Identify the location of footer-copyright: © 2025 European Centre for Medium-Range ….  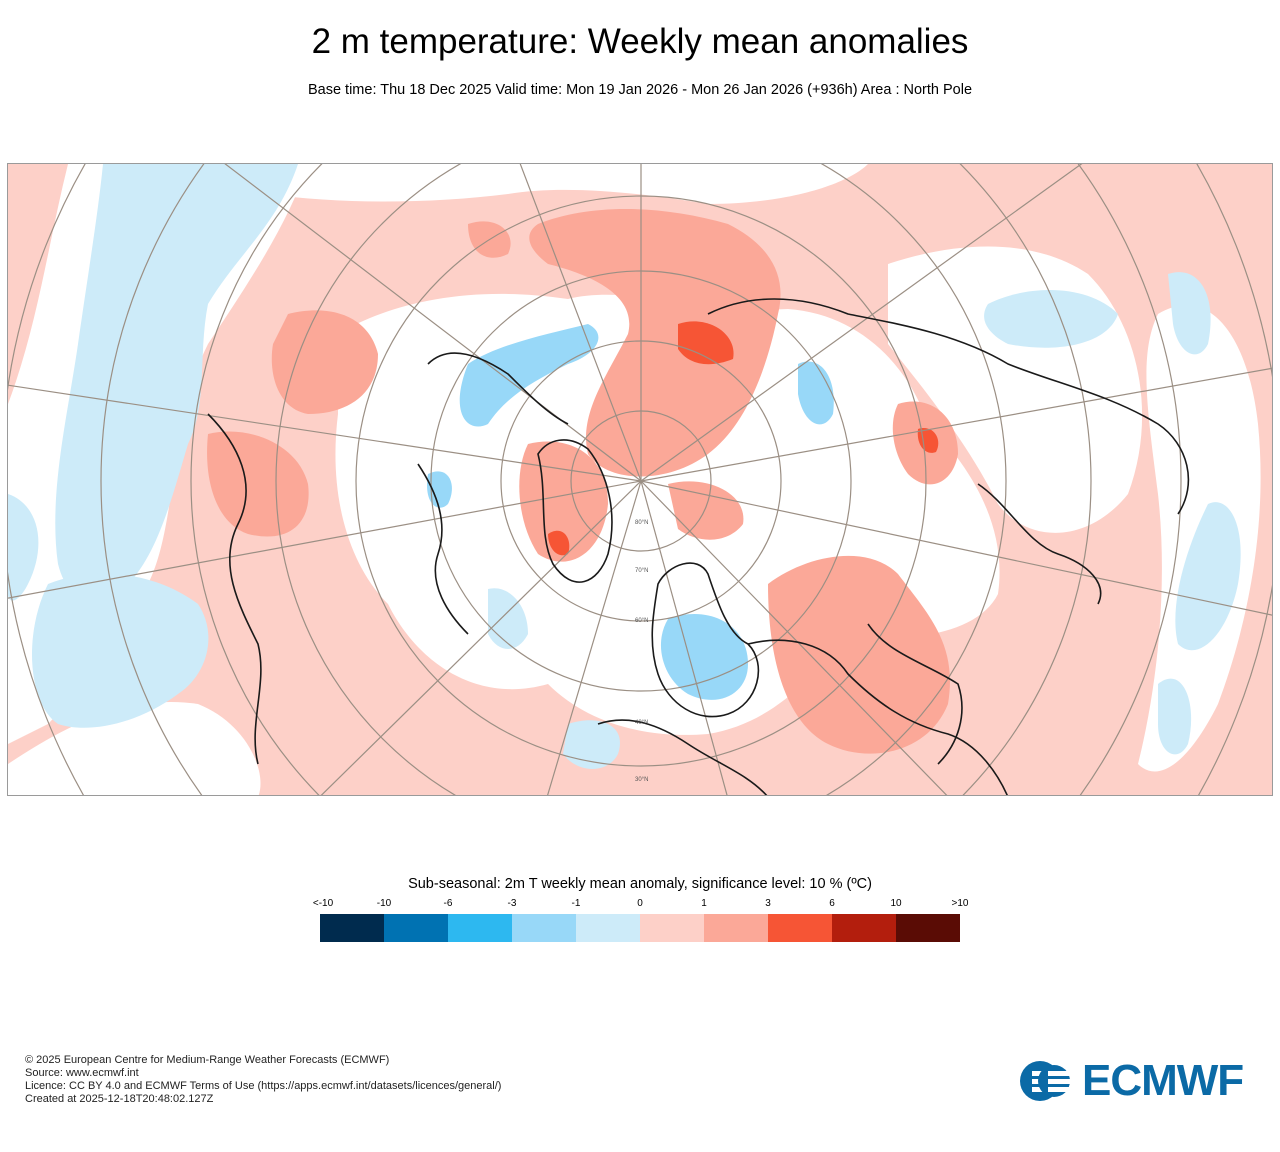
(207, 1060).